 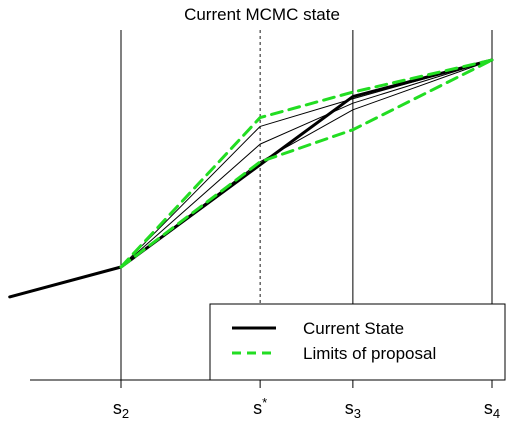 I want to click on legend-box, so click(x=357, y=342).